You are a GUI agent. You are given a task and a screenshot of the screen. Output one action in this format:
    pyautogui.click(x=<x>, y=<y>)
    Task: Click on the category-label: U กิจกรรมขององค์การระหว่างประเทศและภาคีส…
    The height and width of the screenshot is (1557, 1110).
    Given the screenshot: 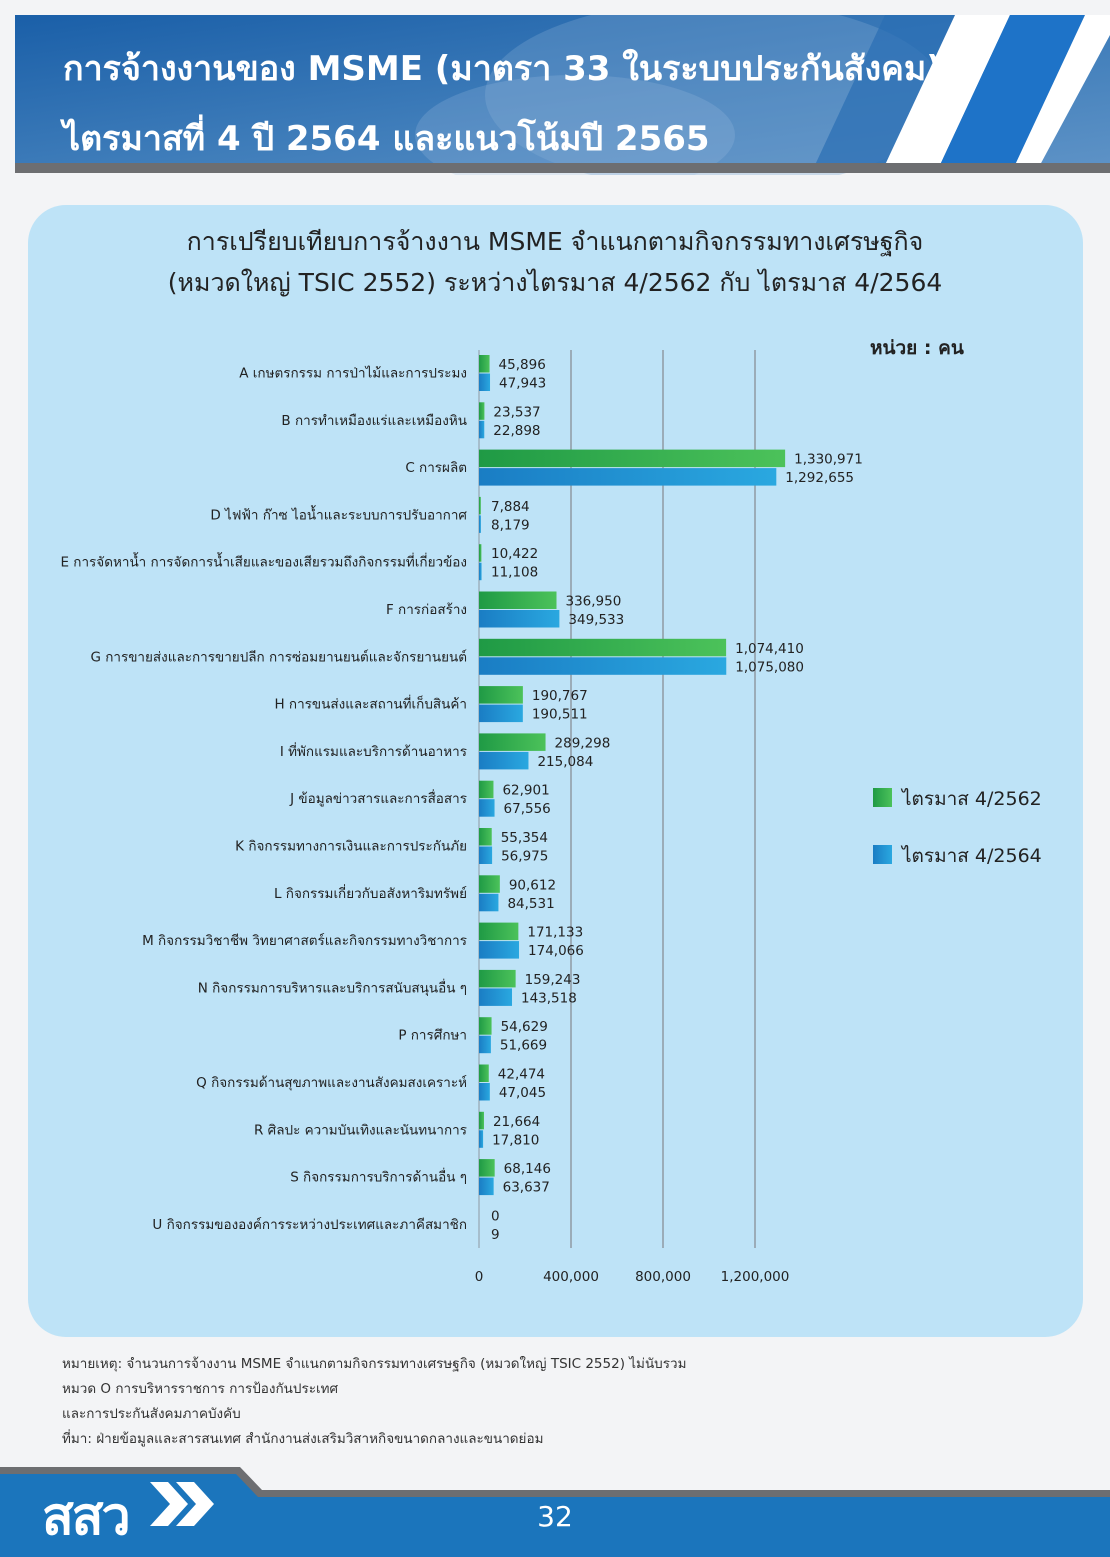 What is the action you would take?
    pyautogui.click(x=309, y=1224)
    